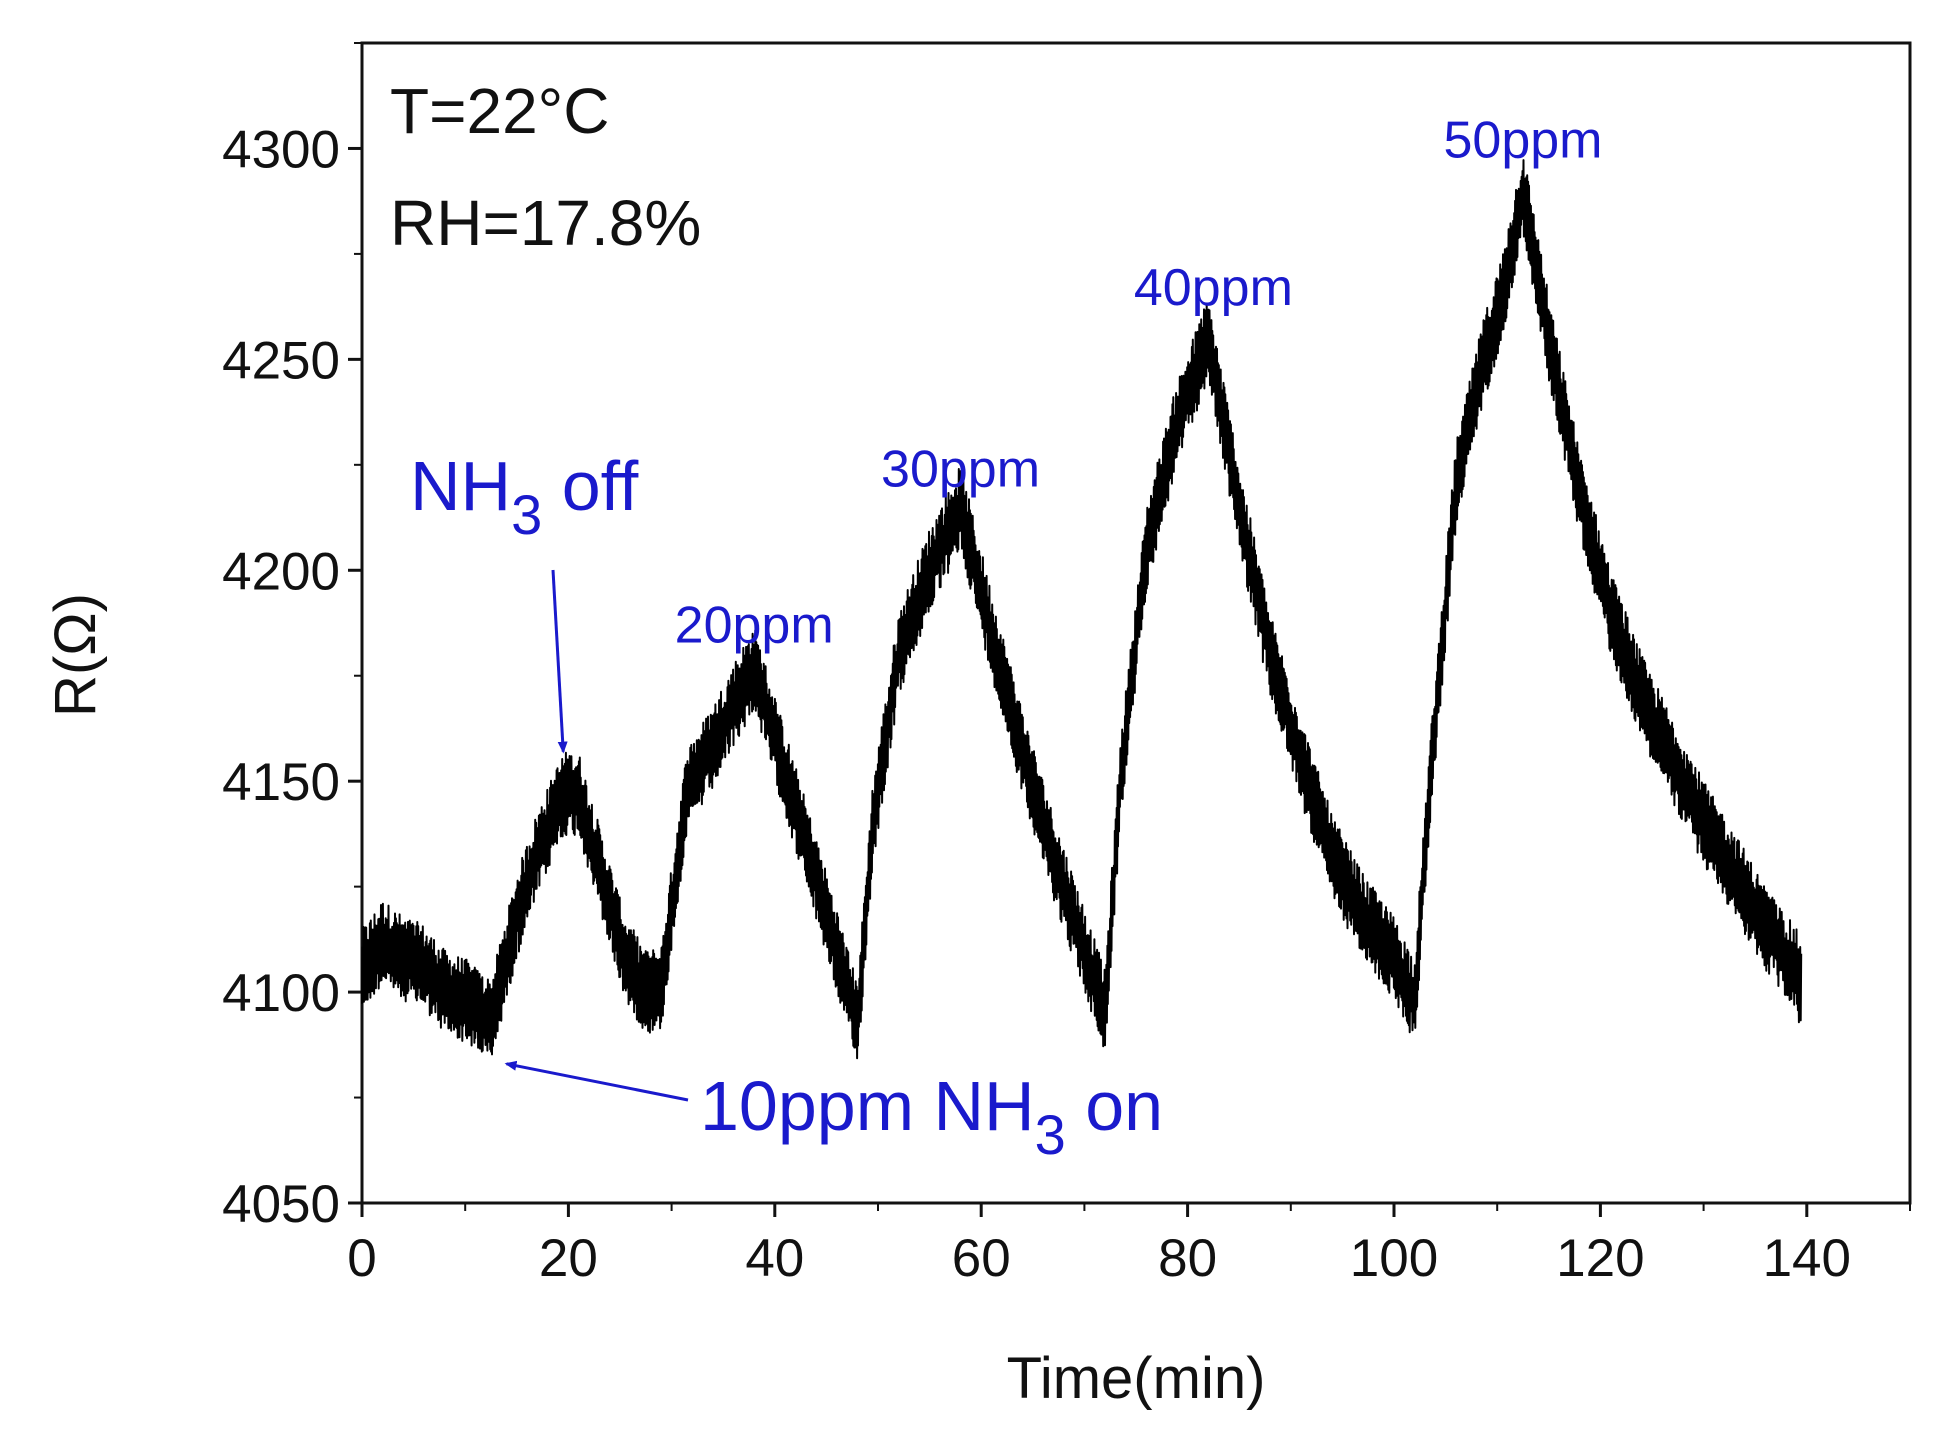  I want to click on y-tick-label-4200: 4200, so click(281, 571).